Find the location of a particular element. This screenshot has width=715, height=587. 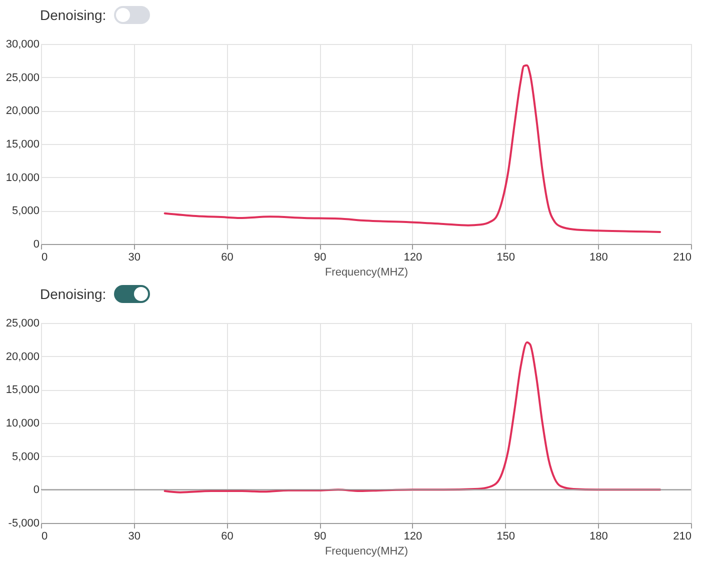

y-tick-label: 30,000 is located at coordinates (23, 44).